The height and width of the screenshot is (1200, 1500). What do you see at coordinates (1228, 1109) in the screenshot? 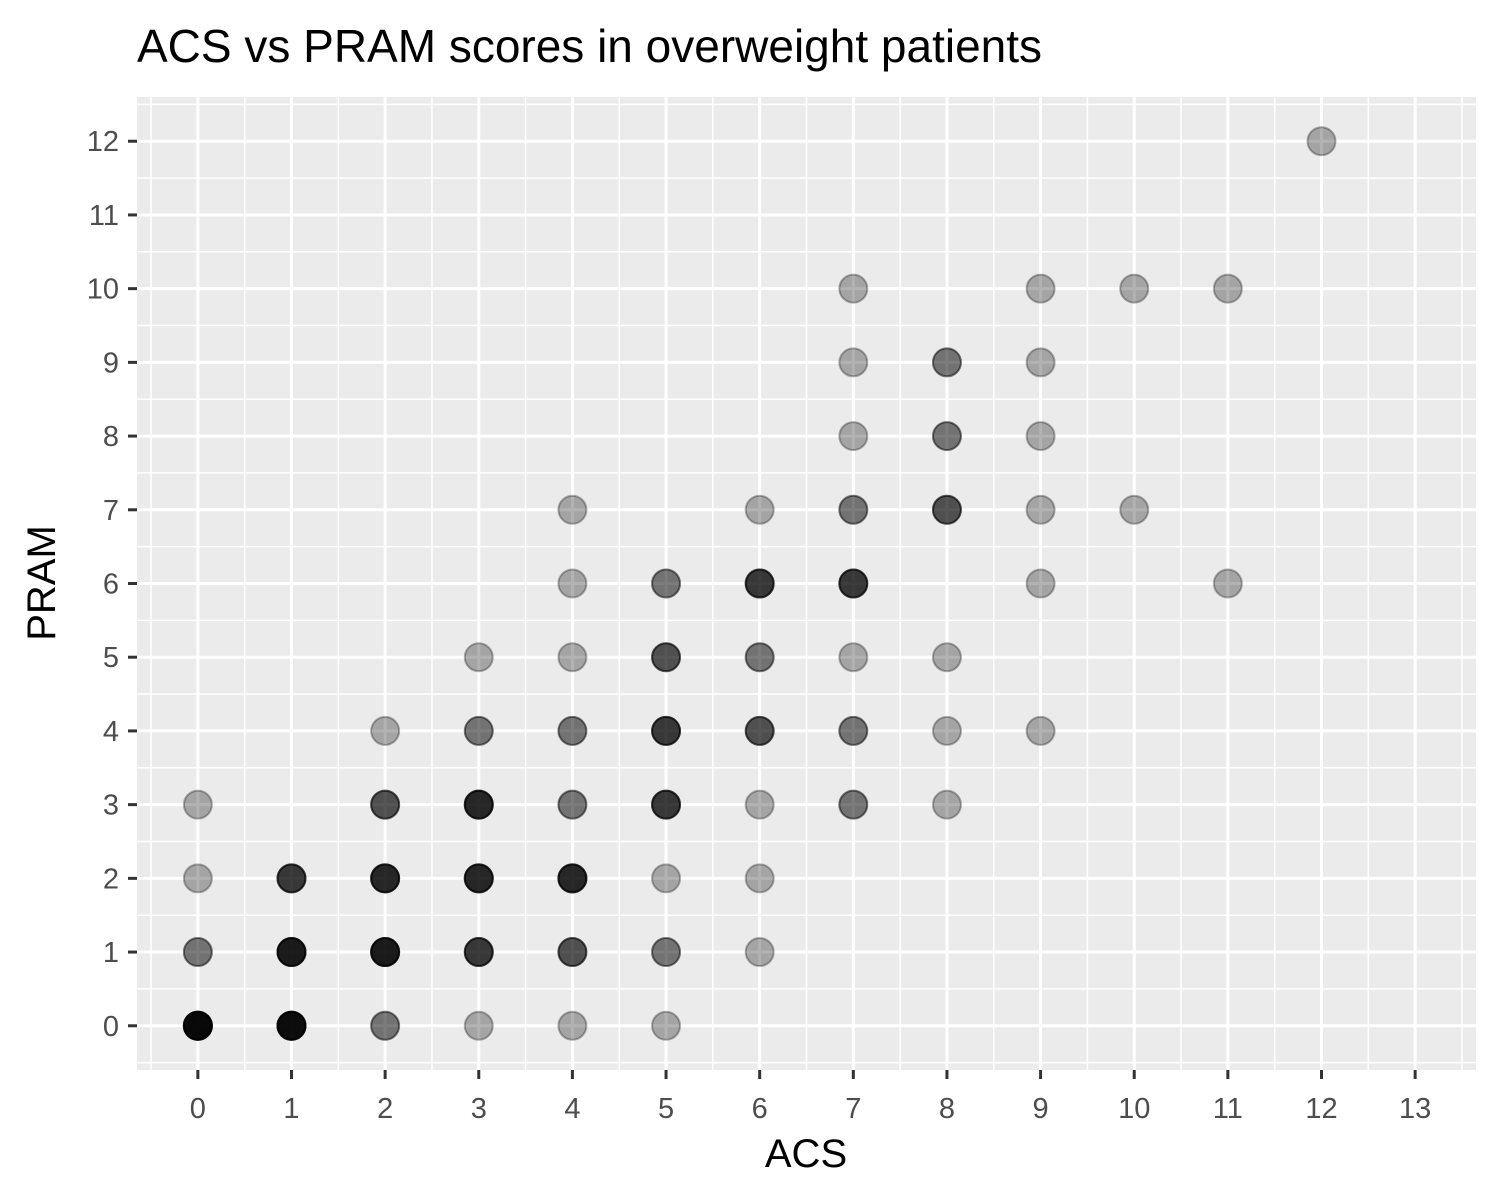
I see `x-tick-label: 11` at bounding box center [1228, 1109].